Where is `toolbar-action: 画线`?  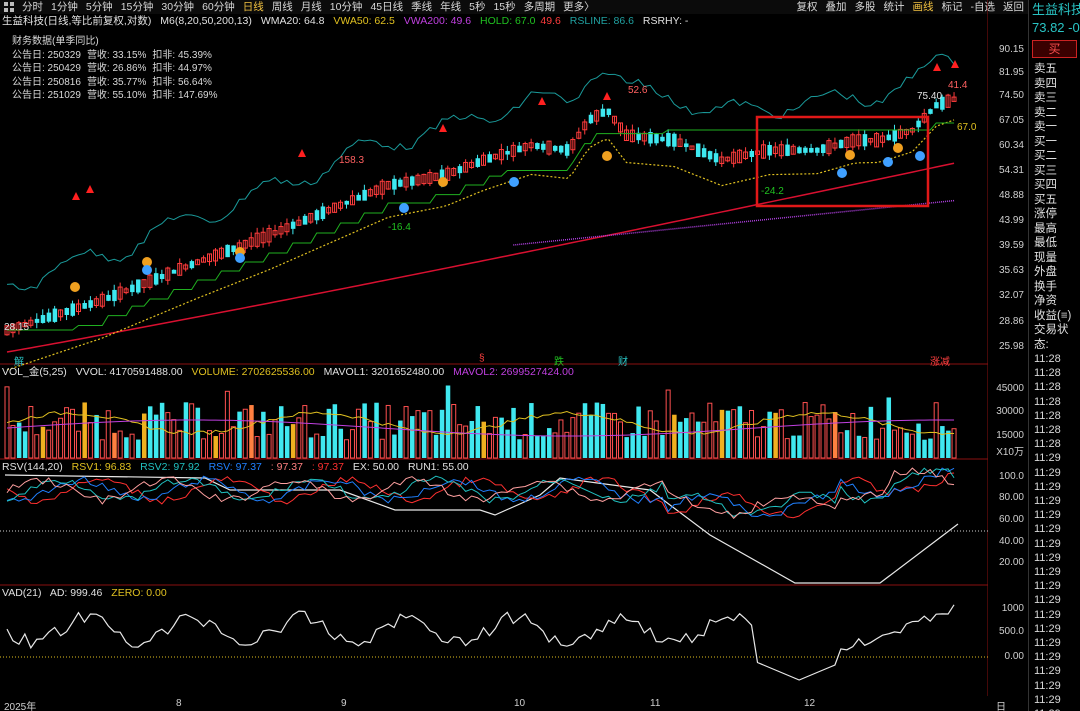 toolbar-action: 画线 is located at coordinates (923, 7).